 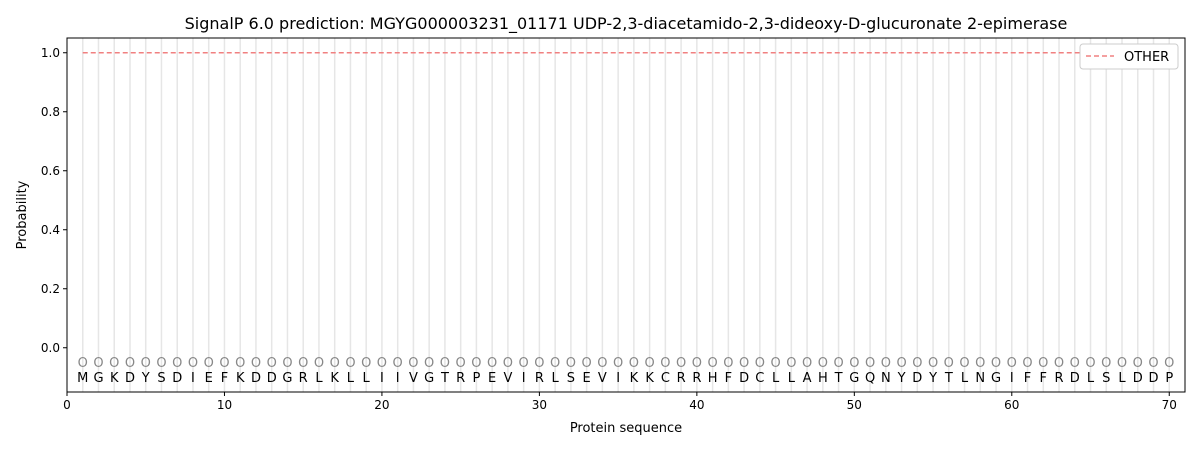 What do you see at coordinates (1129, 56) in the screenshot?
I see `legend-box` at bounding box center [1129, 56].